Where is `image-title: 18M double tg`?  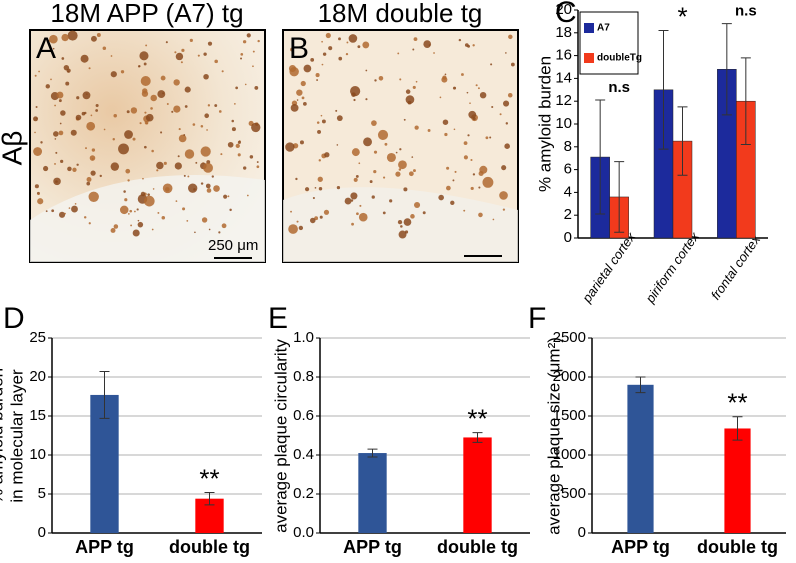
image-title: 18M double tg is located at coordinates (400, 14).